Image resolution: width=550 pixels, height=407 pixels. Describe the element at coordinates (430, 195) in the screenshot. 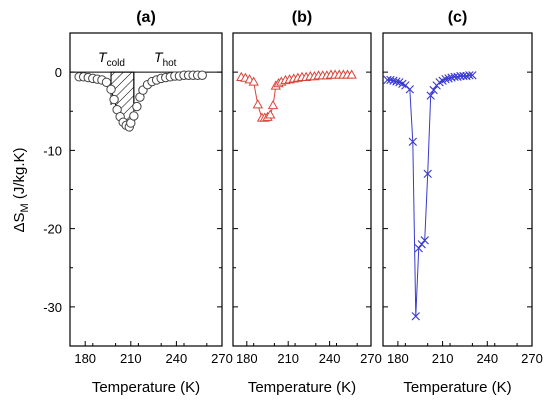

I see `series-line` at that location.